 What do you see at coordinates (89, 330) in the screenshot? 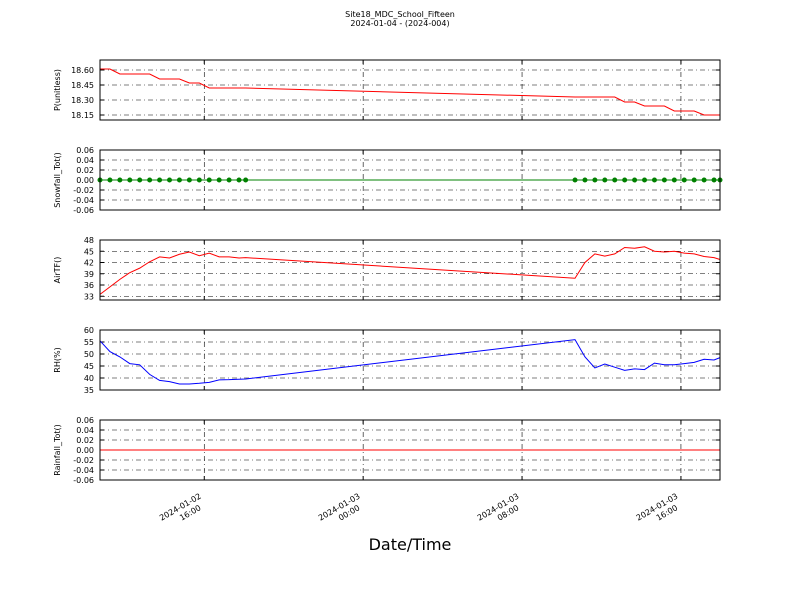
I see `y-tick-label: 60` at bounding box center [89, 330].